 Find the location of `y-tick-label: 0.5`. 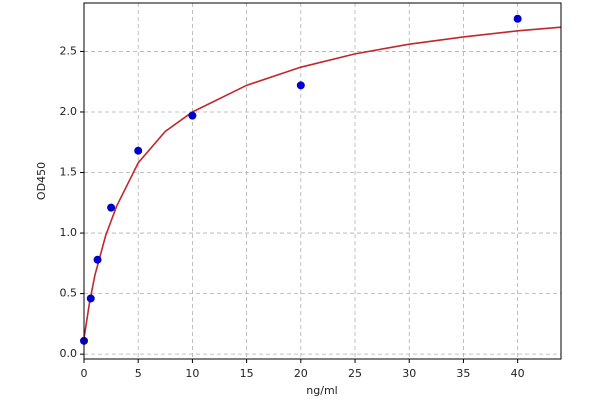

y-tick-label: 0.5 is located at coordinates (69, 293).